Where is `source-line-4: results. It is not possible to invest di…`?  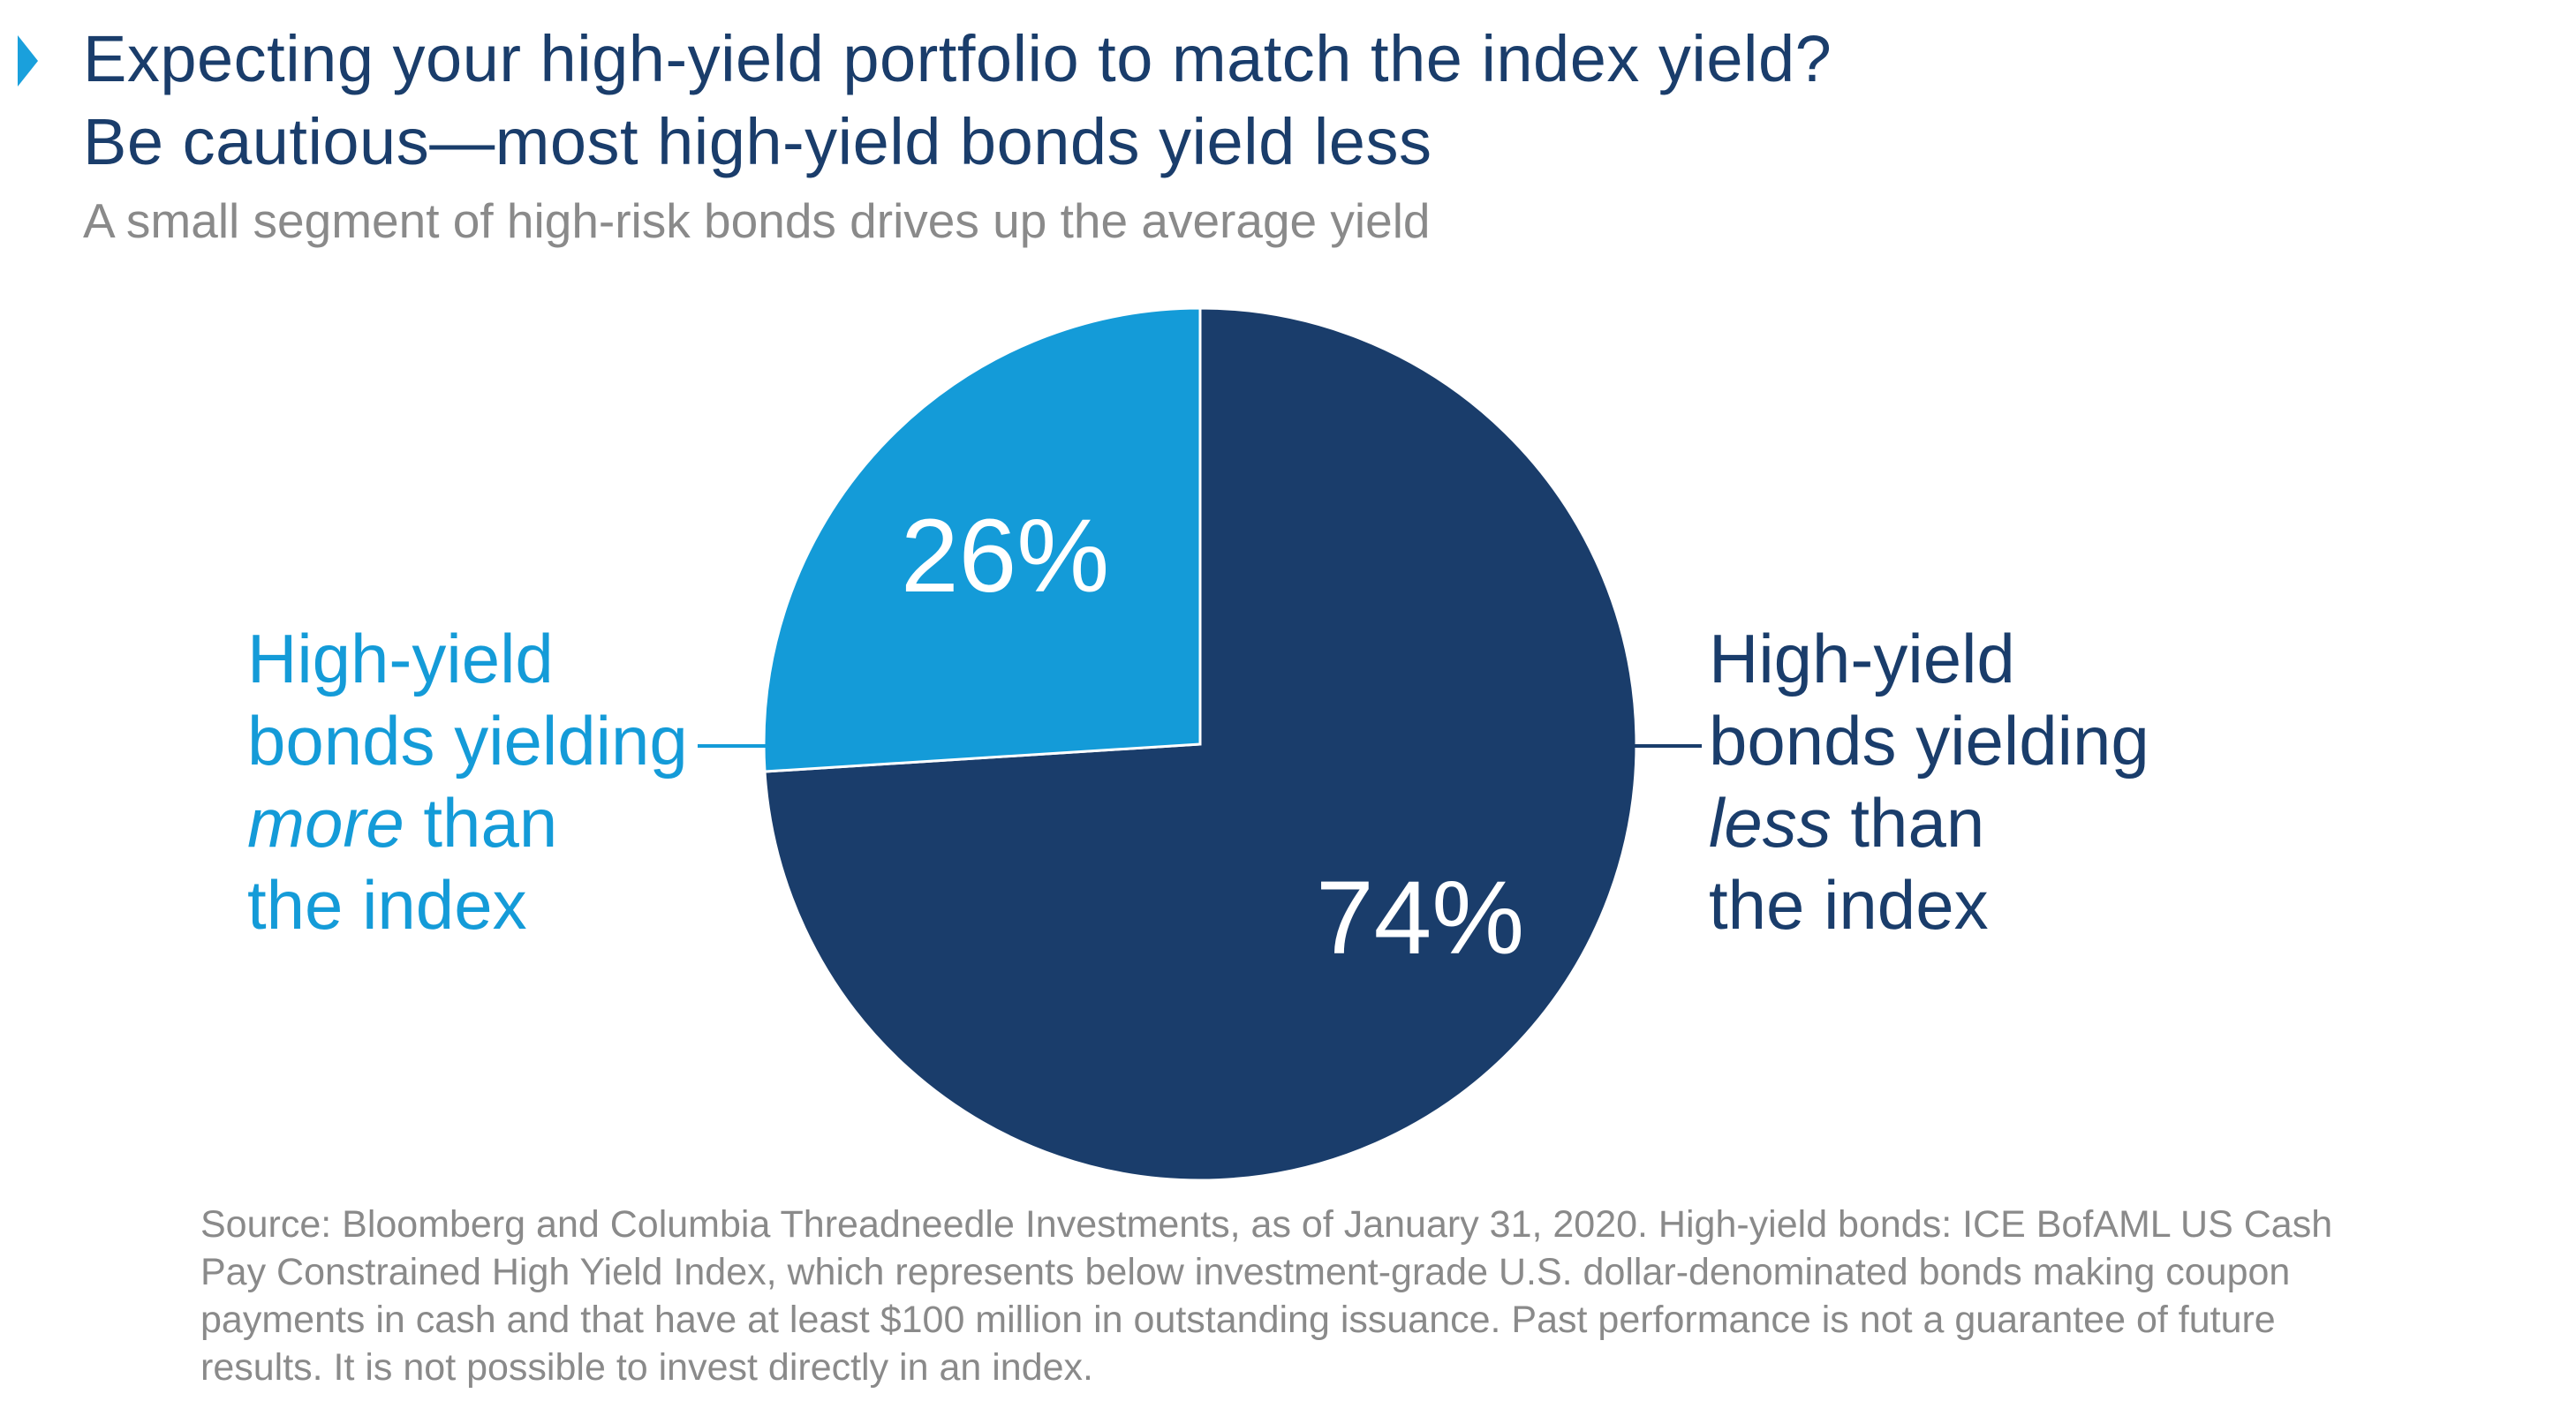 source-line-4: results. It is not possible to invest di… is located at coordinates (646, 1367).